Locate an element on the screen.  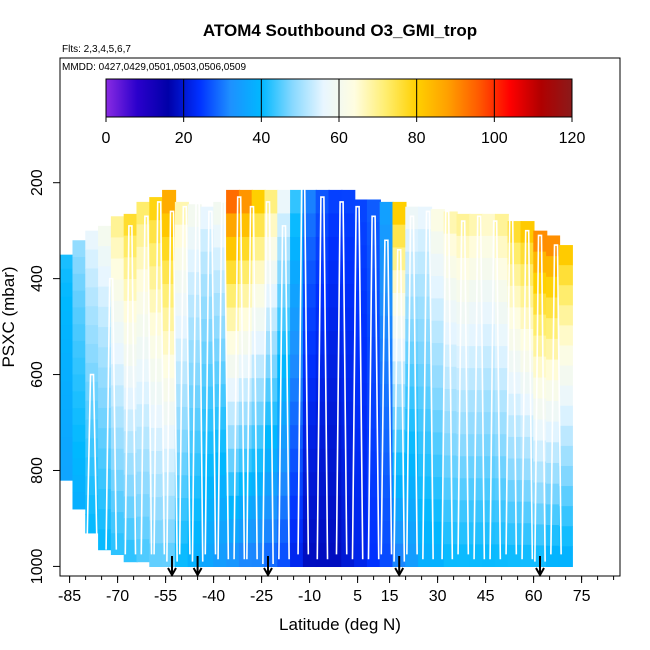
profile-arrows is located at coordinates (356, 567).